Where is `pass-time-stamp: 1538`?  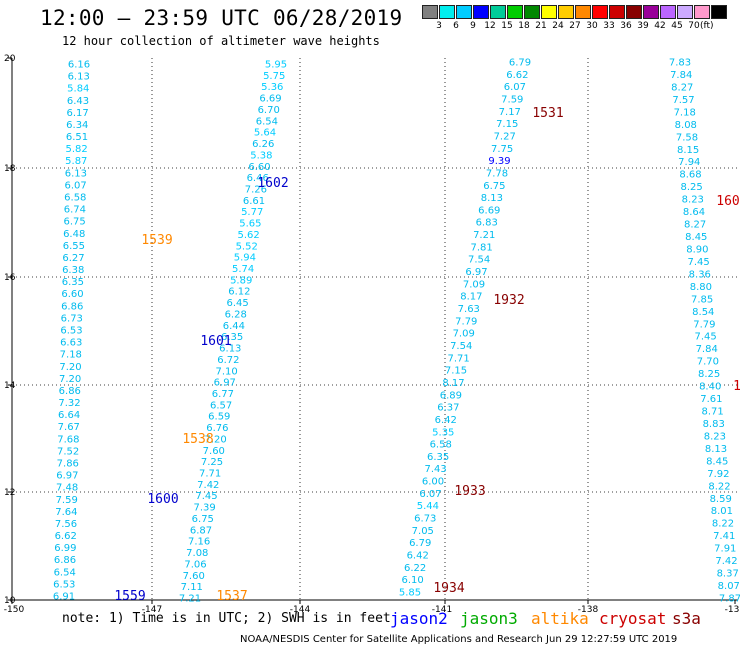
pass-time-stamp: 1538 is located at coordinates (197, 439).